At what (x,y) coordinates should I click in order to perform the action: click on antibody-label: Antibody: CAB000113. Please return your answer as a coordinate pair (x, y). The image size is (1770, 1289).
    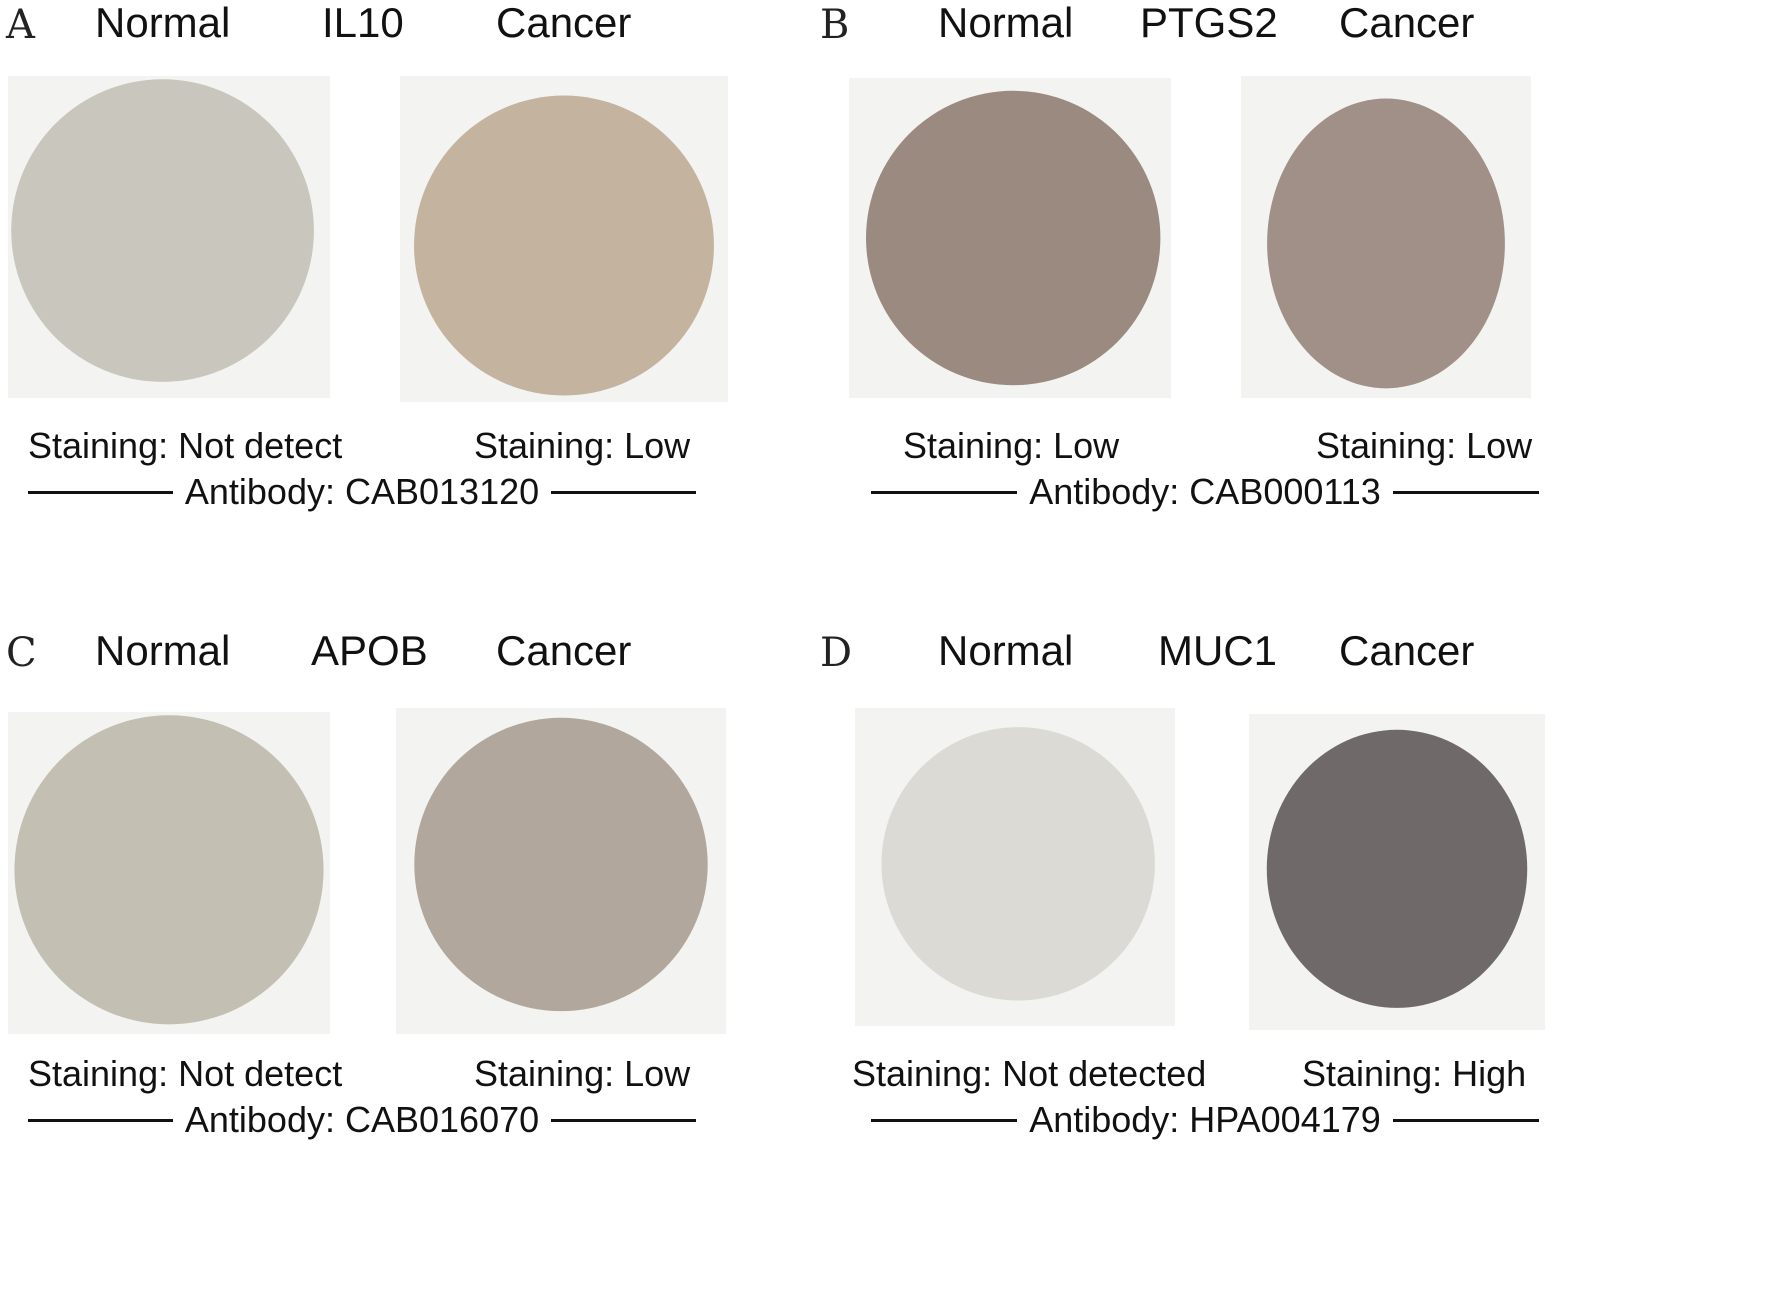
    Looking at the image, I should click on (1205, 491).